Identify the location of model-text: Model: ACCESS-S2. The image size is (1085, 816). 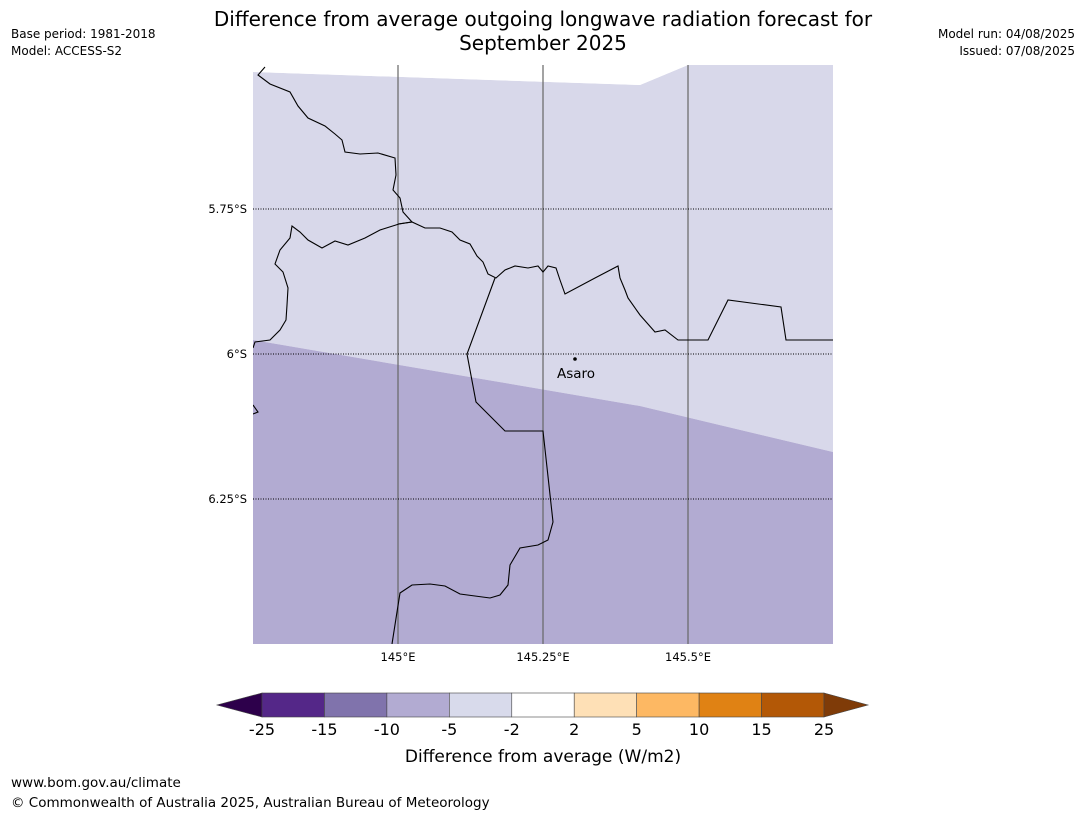
(67, 51).